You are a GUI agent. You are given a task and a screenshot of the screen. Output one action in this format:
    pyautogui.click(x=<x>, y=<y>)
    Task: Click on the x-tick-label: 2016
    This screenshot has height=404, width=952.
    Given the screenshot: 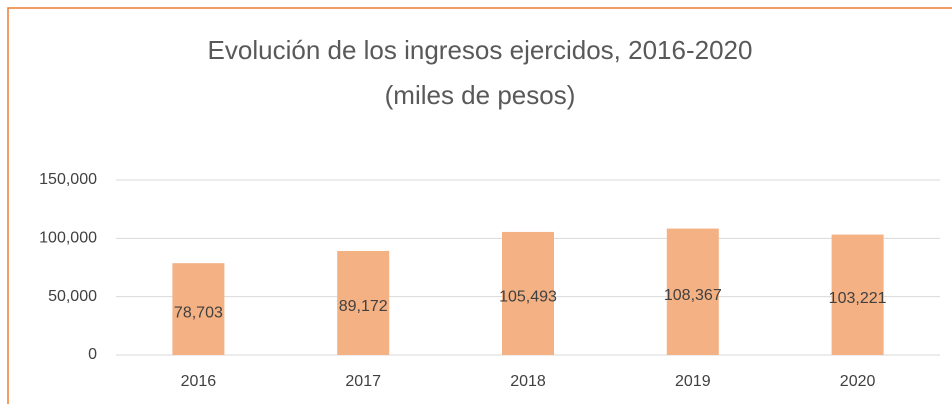 What is the action you would take?
    pyautogui.click(x=199, y=381)
    